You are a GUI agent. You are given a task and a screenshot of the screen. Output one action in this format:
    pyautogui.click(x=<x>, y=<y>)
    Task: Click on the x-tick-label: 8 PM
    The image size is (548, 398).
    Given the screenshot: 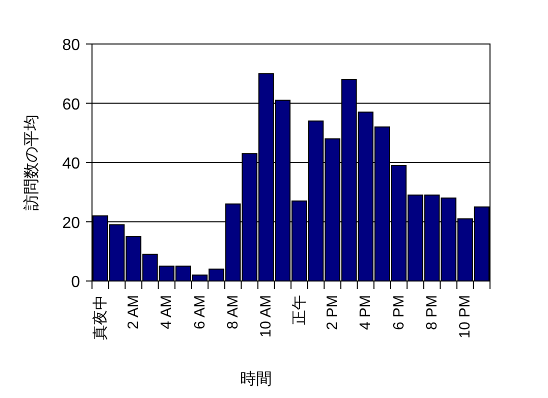 What is the action you would take?
    pyautogui.click(x=431, y=312)
    